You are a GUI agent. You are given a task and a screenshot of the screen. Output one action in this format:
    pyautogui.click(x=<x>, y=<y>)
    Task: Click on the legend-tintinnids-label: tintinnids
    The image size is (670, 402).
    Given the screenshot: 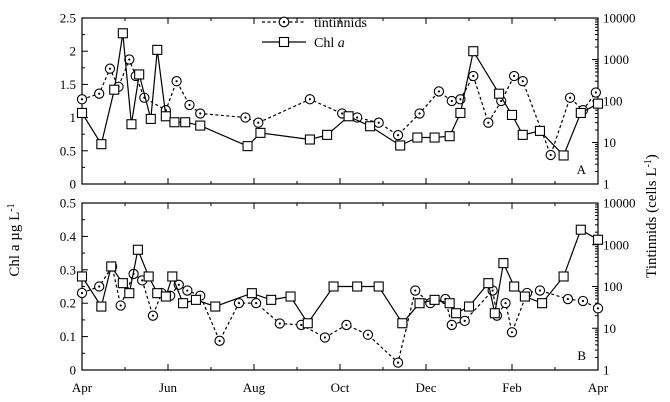 What is the action you would take?
    pyautogui.click(x=340, y=23)
    